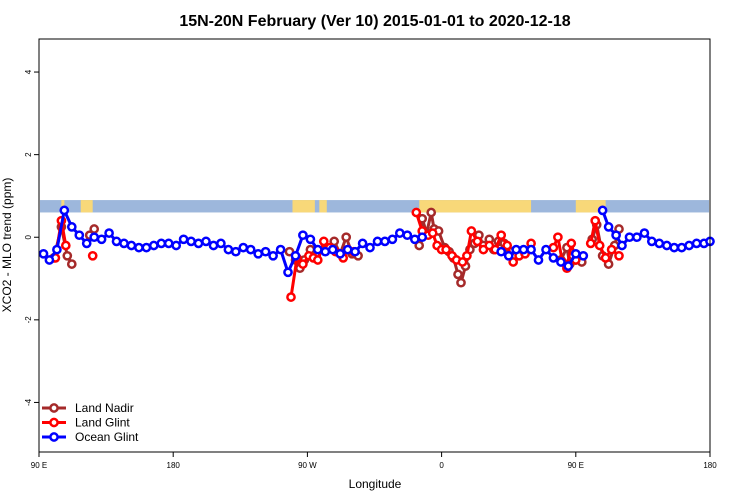 Image resolution: width=750 pixels, height=500 pixels. Describe the element at coordinates (710, 465) in the screenshot. I see `x-tick-label-5: 180` at that location.